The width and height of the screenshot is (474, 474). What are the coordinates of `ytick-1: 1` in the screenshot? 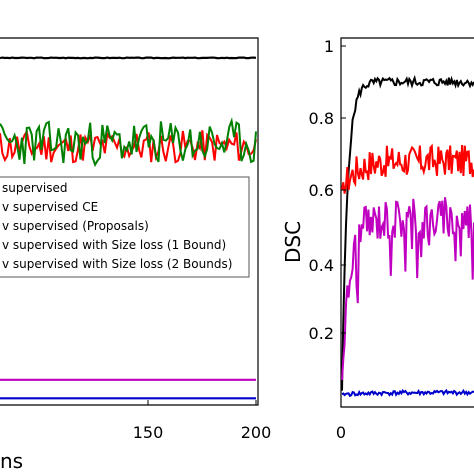 It's located at (329, 46).